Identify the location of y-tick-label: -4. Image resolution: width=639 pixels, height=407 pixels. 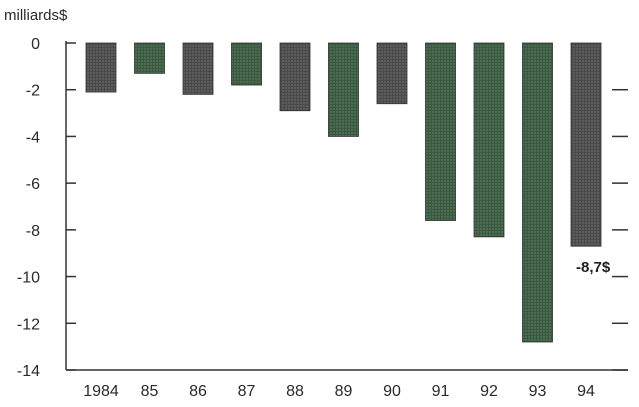
(33, 137).